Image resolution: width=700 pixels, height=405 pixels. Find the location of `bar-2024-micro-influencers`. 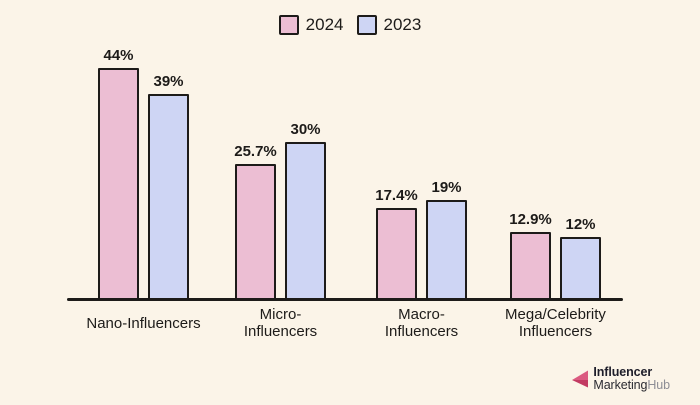

bar-2024-micro-influencers is located at coordinates (255, 232).